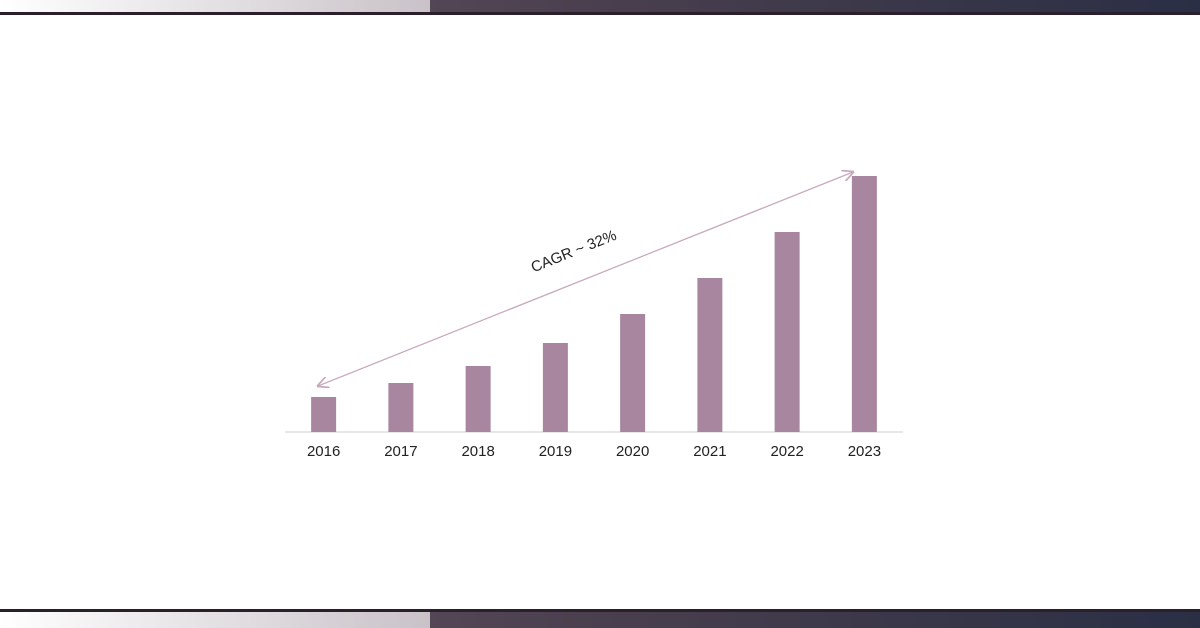  I want to click on top-rule, so click(600, 13).